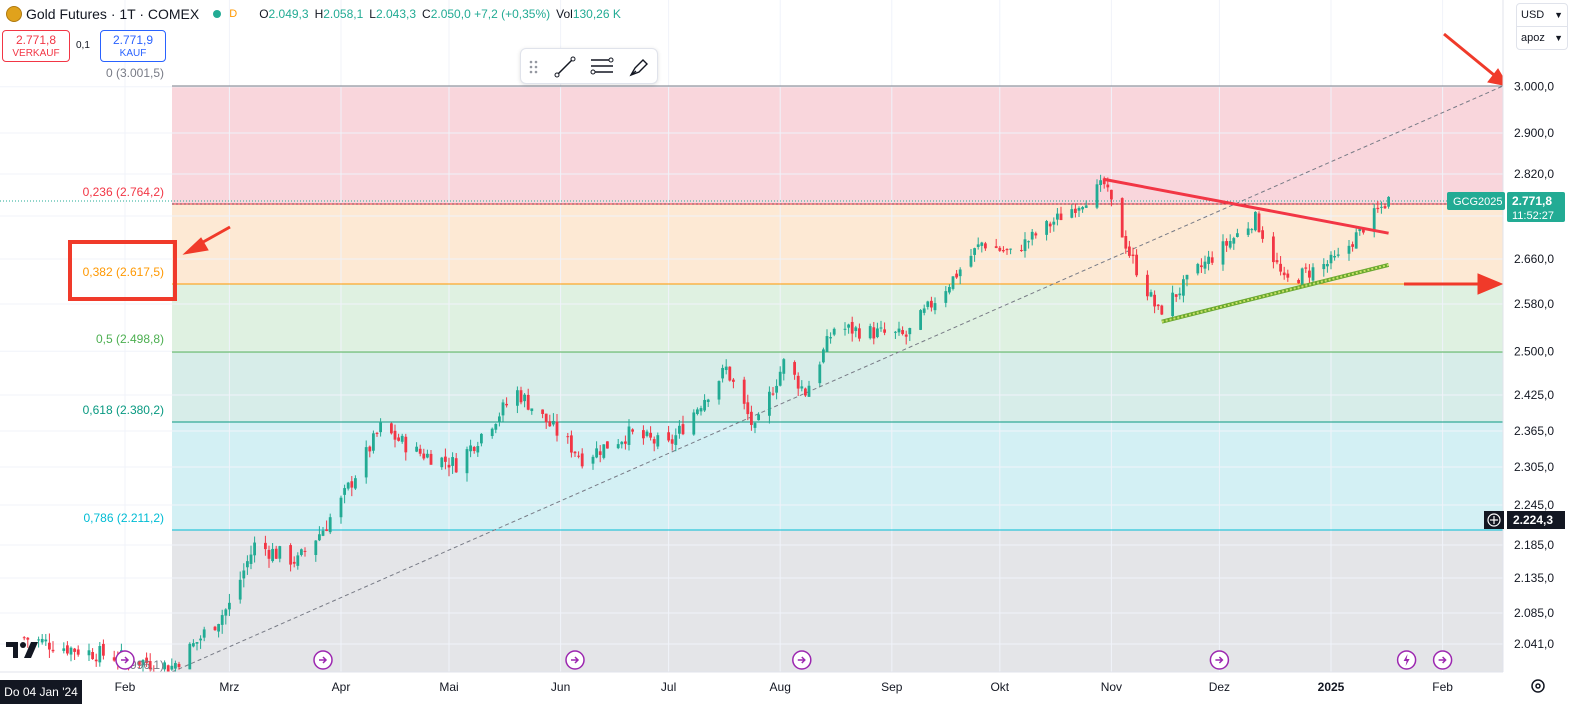 This screenshot has width=1576, height=704. What do you see at coordinates (1538, 686) in the screenshot?
I see `gear-icon` at bounding box center [1538, 686].